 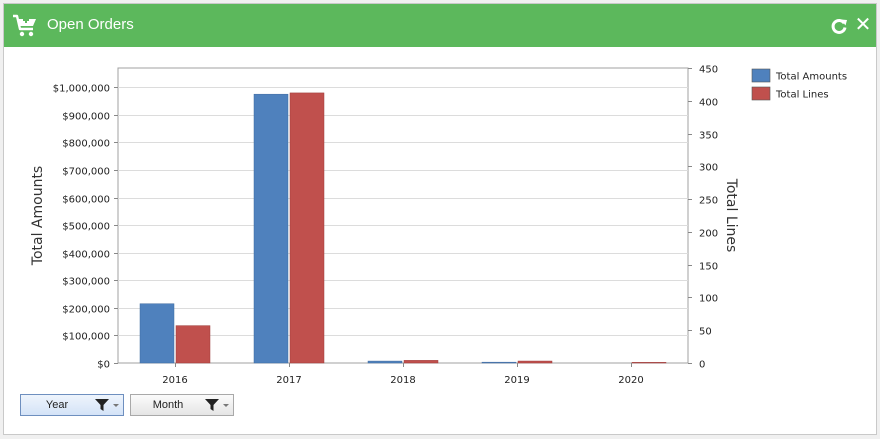 What do you see at coordinates (802, 95) in the screenshot?
I see `legend-label: Total Lines` at bounding box center [802, 95].